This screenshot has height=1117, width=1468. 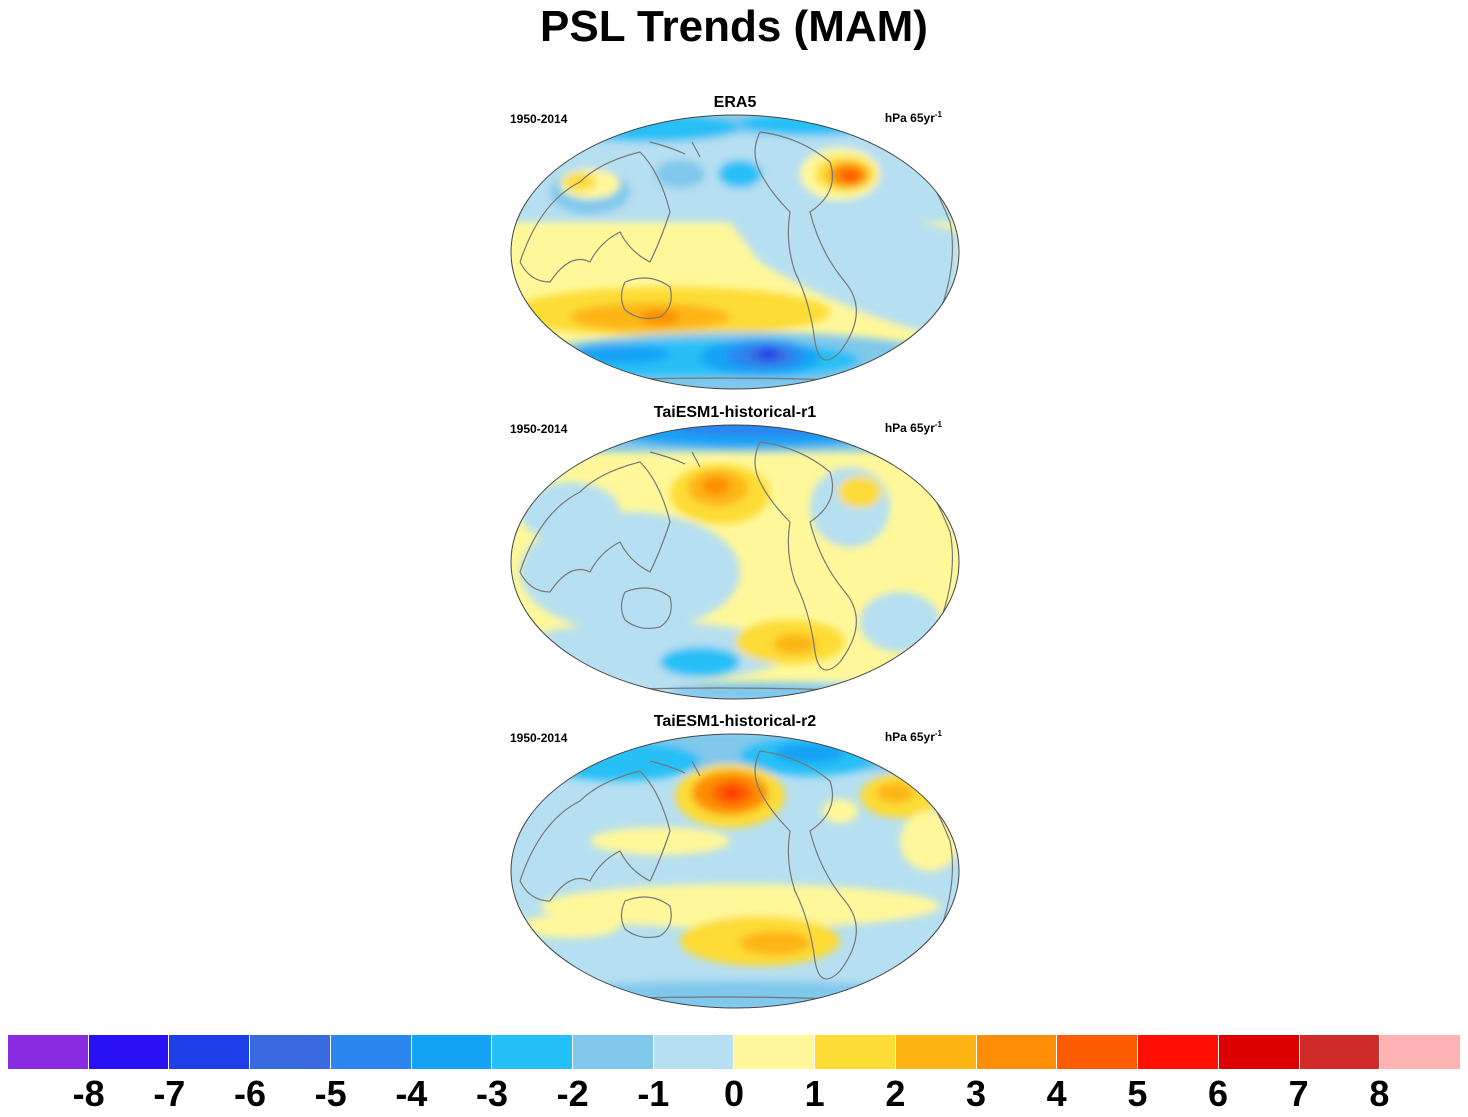 What do you see at coordinates (735, 721) in the screenshot?
I see `panel-title: TaiESM1-historical-r2` at bounding box center [735, 721].